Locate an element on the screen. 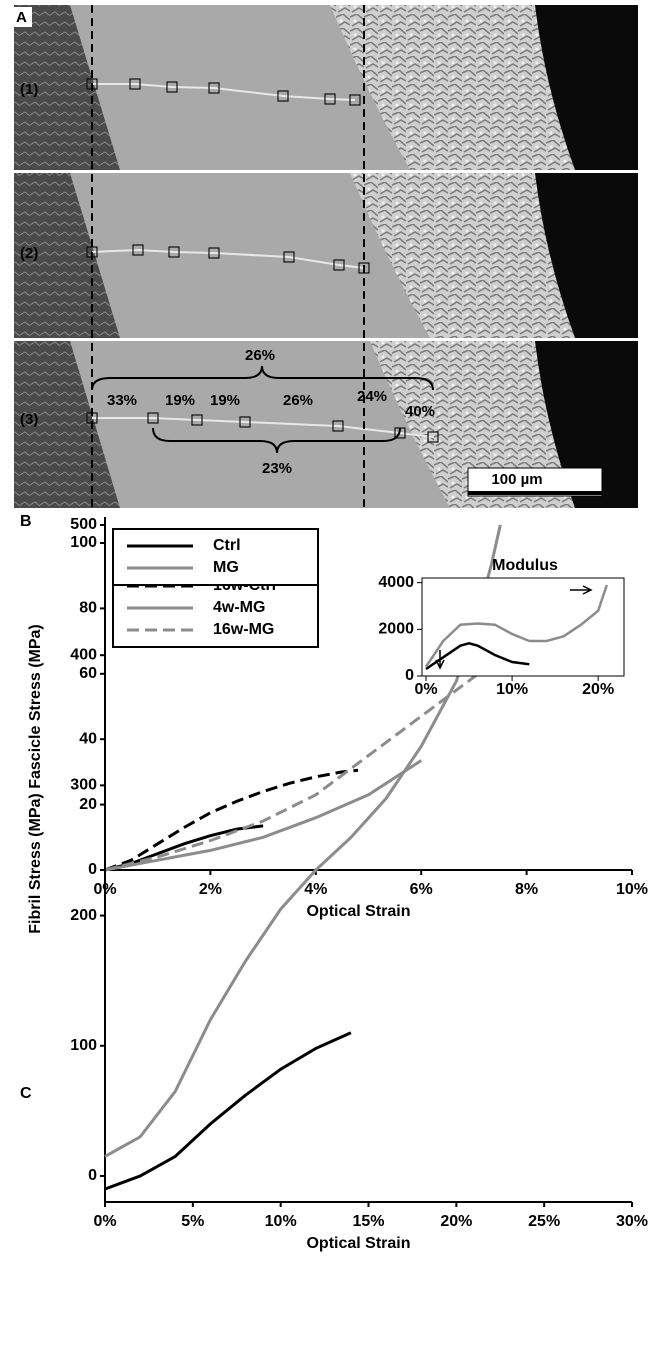 This screenshot has width=664, height=1352. legend-label: 4w-MG is located at coordinates (239, 607).